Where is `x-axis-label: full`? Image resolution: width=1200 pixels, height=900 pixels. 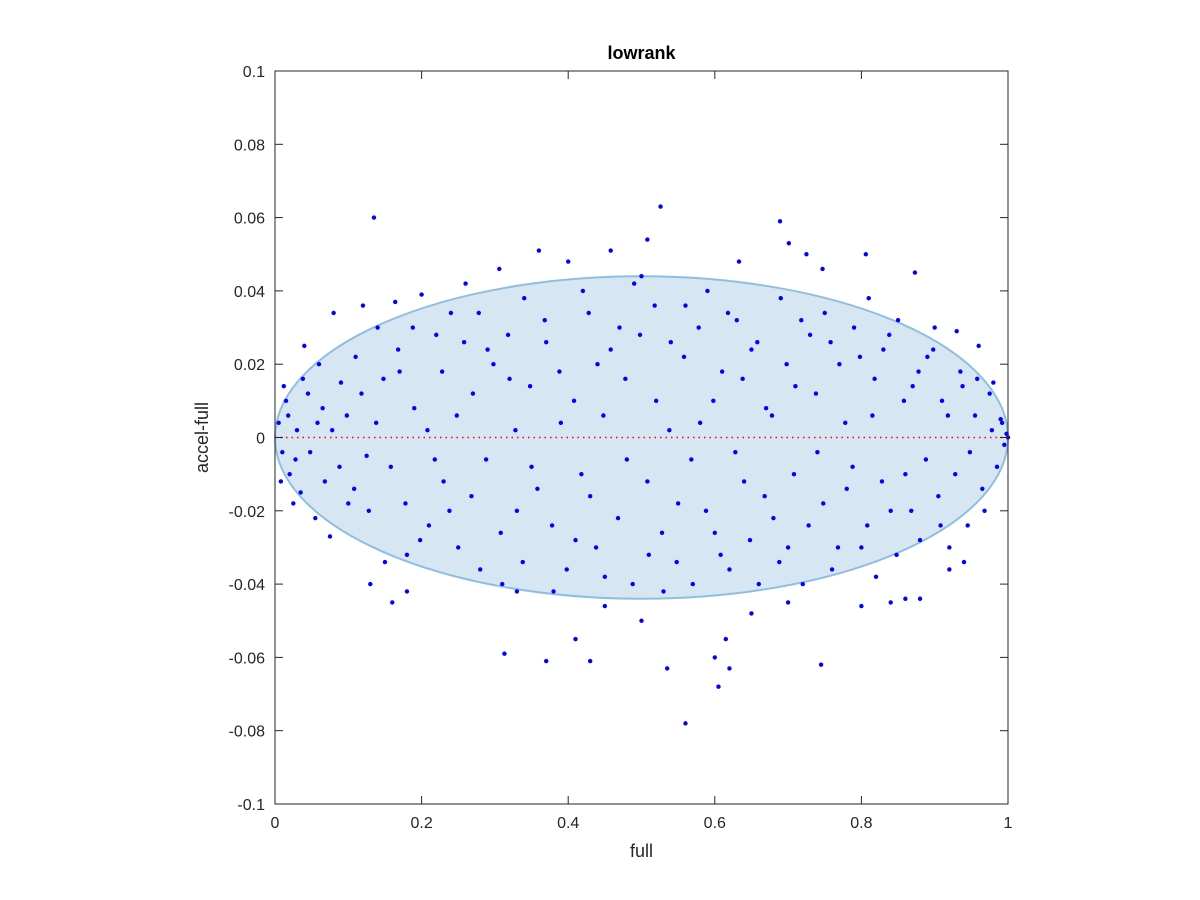 x-axis-label: full is located at coordinates (641, 851).